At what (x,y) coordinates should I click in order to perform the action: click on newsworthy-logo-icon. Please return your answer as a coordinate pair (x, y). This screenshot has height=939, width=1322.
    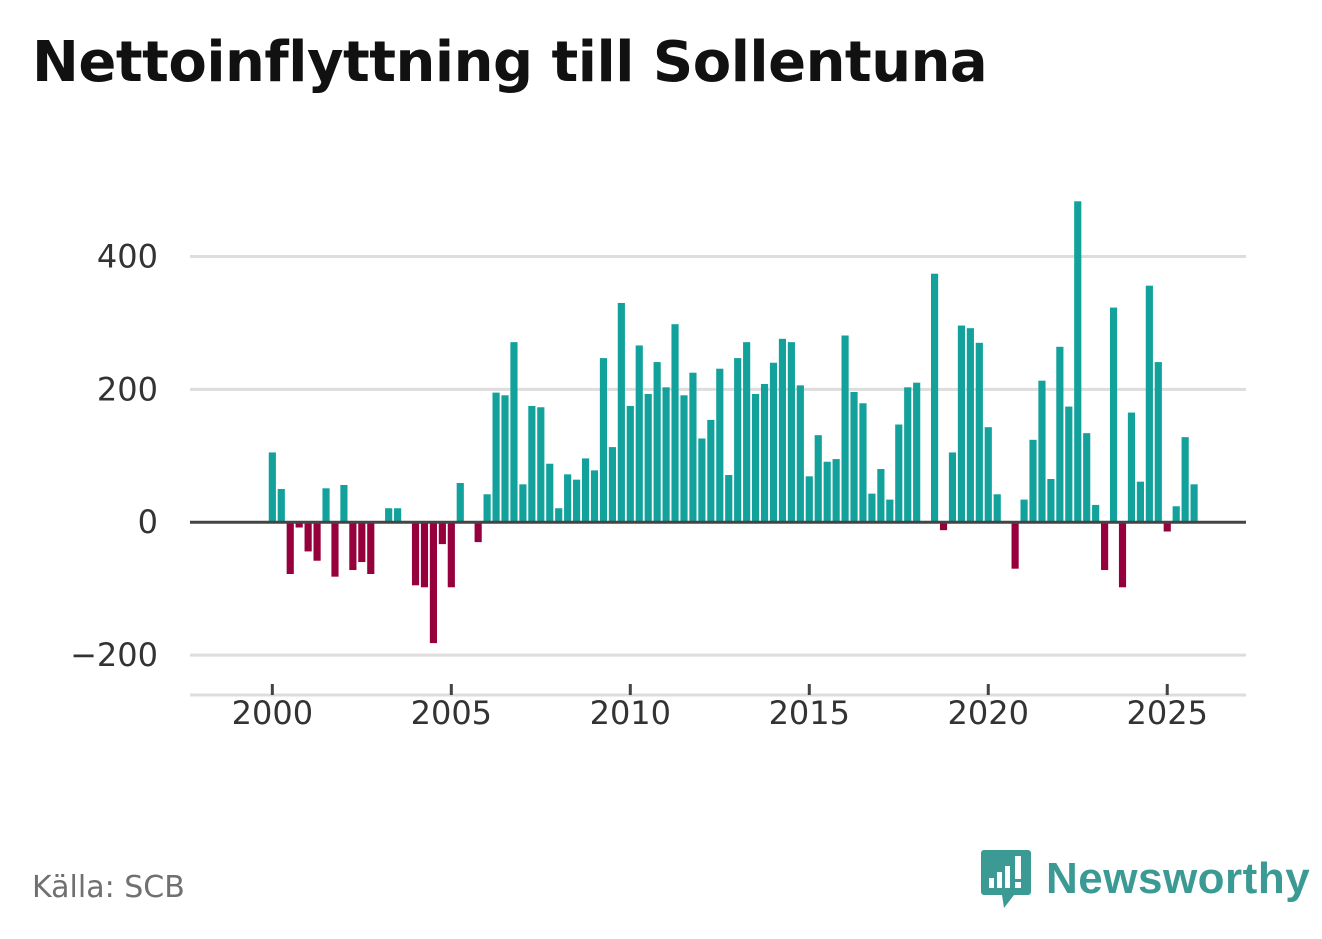
    Looking at the image, I should click on (1006, 879).